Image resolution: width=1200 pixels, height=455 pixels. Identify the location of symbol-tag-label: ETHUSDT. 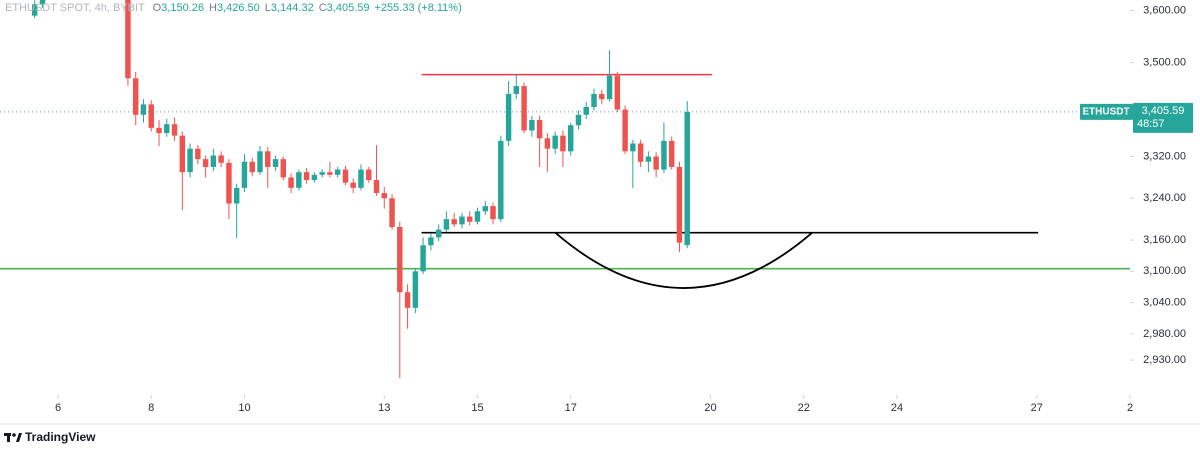
(1105, 112).